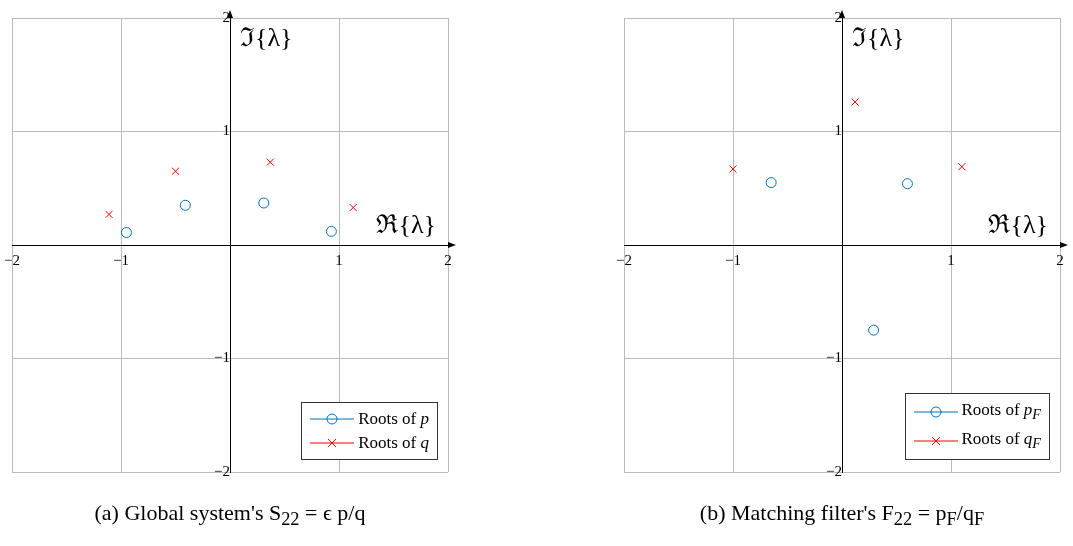 Image resolution: width=1073 pixels, height=546 pixels. Describe the element at coordinates (842, 515) in the screenshot. I see `text: (b) Matching filter's F$_{22}$ = p$_{F}$/q$_{F}$` at that location.